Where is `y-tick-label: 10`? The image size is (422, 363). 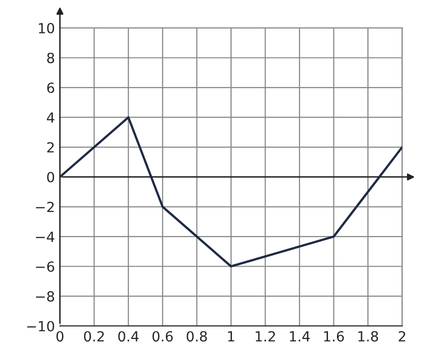 y-tick-label: 10 is located at coordinates (46, 28).